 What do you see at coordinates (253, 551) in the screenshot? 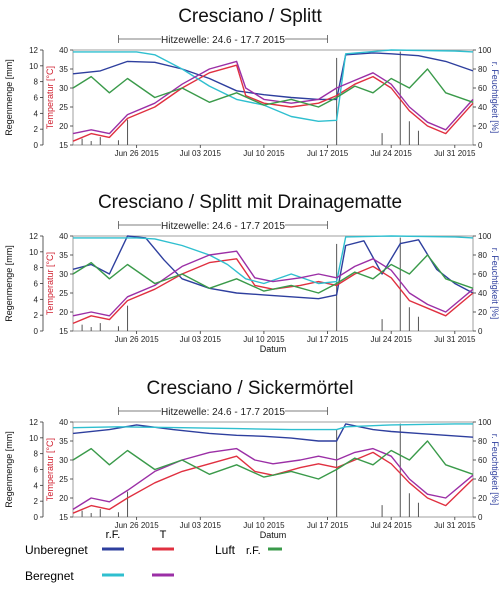
I see `legend-luft-rf-label: r.F.` at bounding box center [253, 551].